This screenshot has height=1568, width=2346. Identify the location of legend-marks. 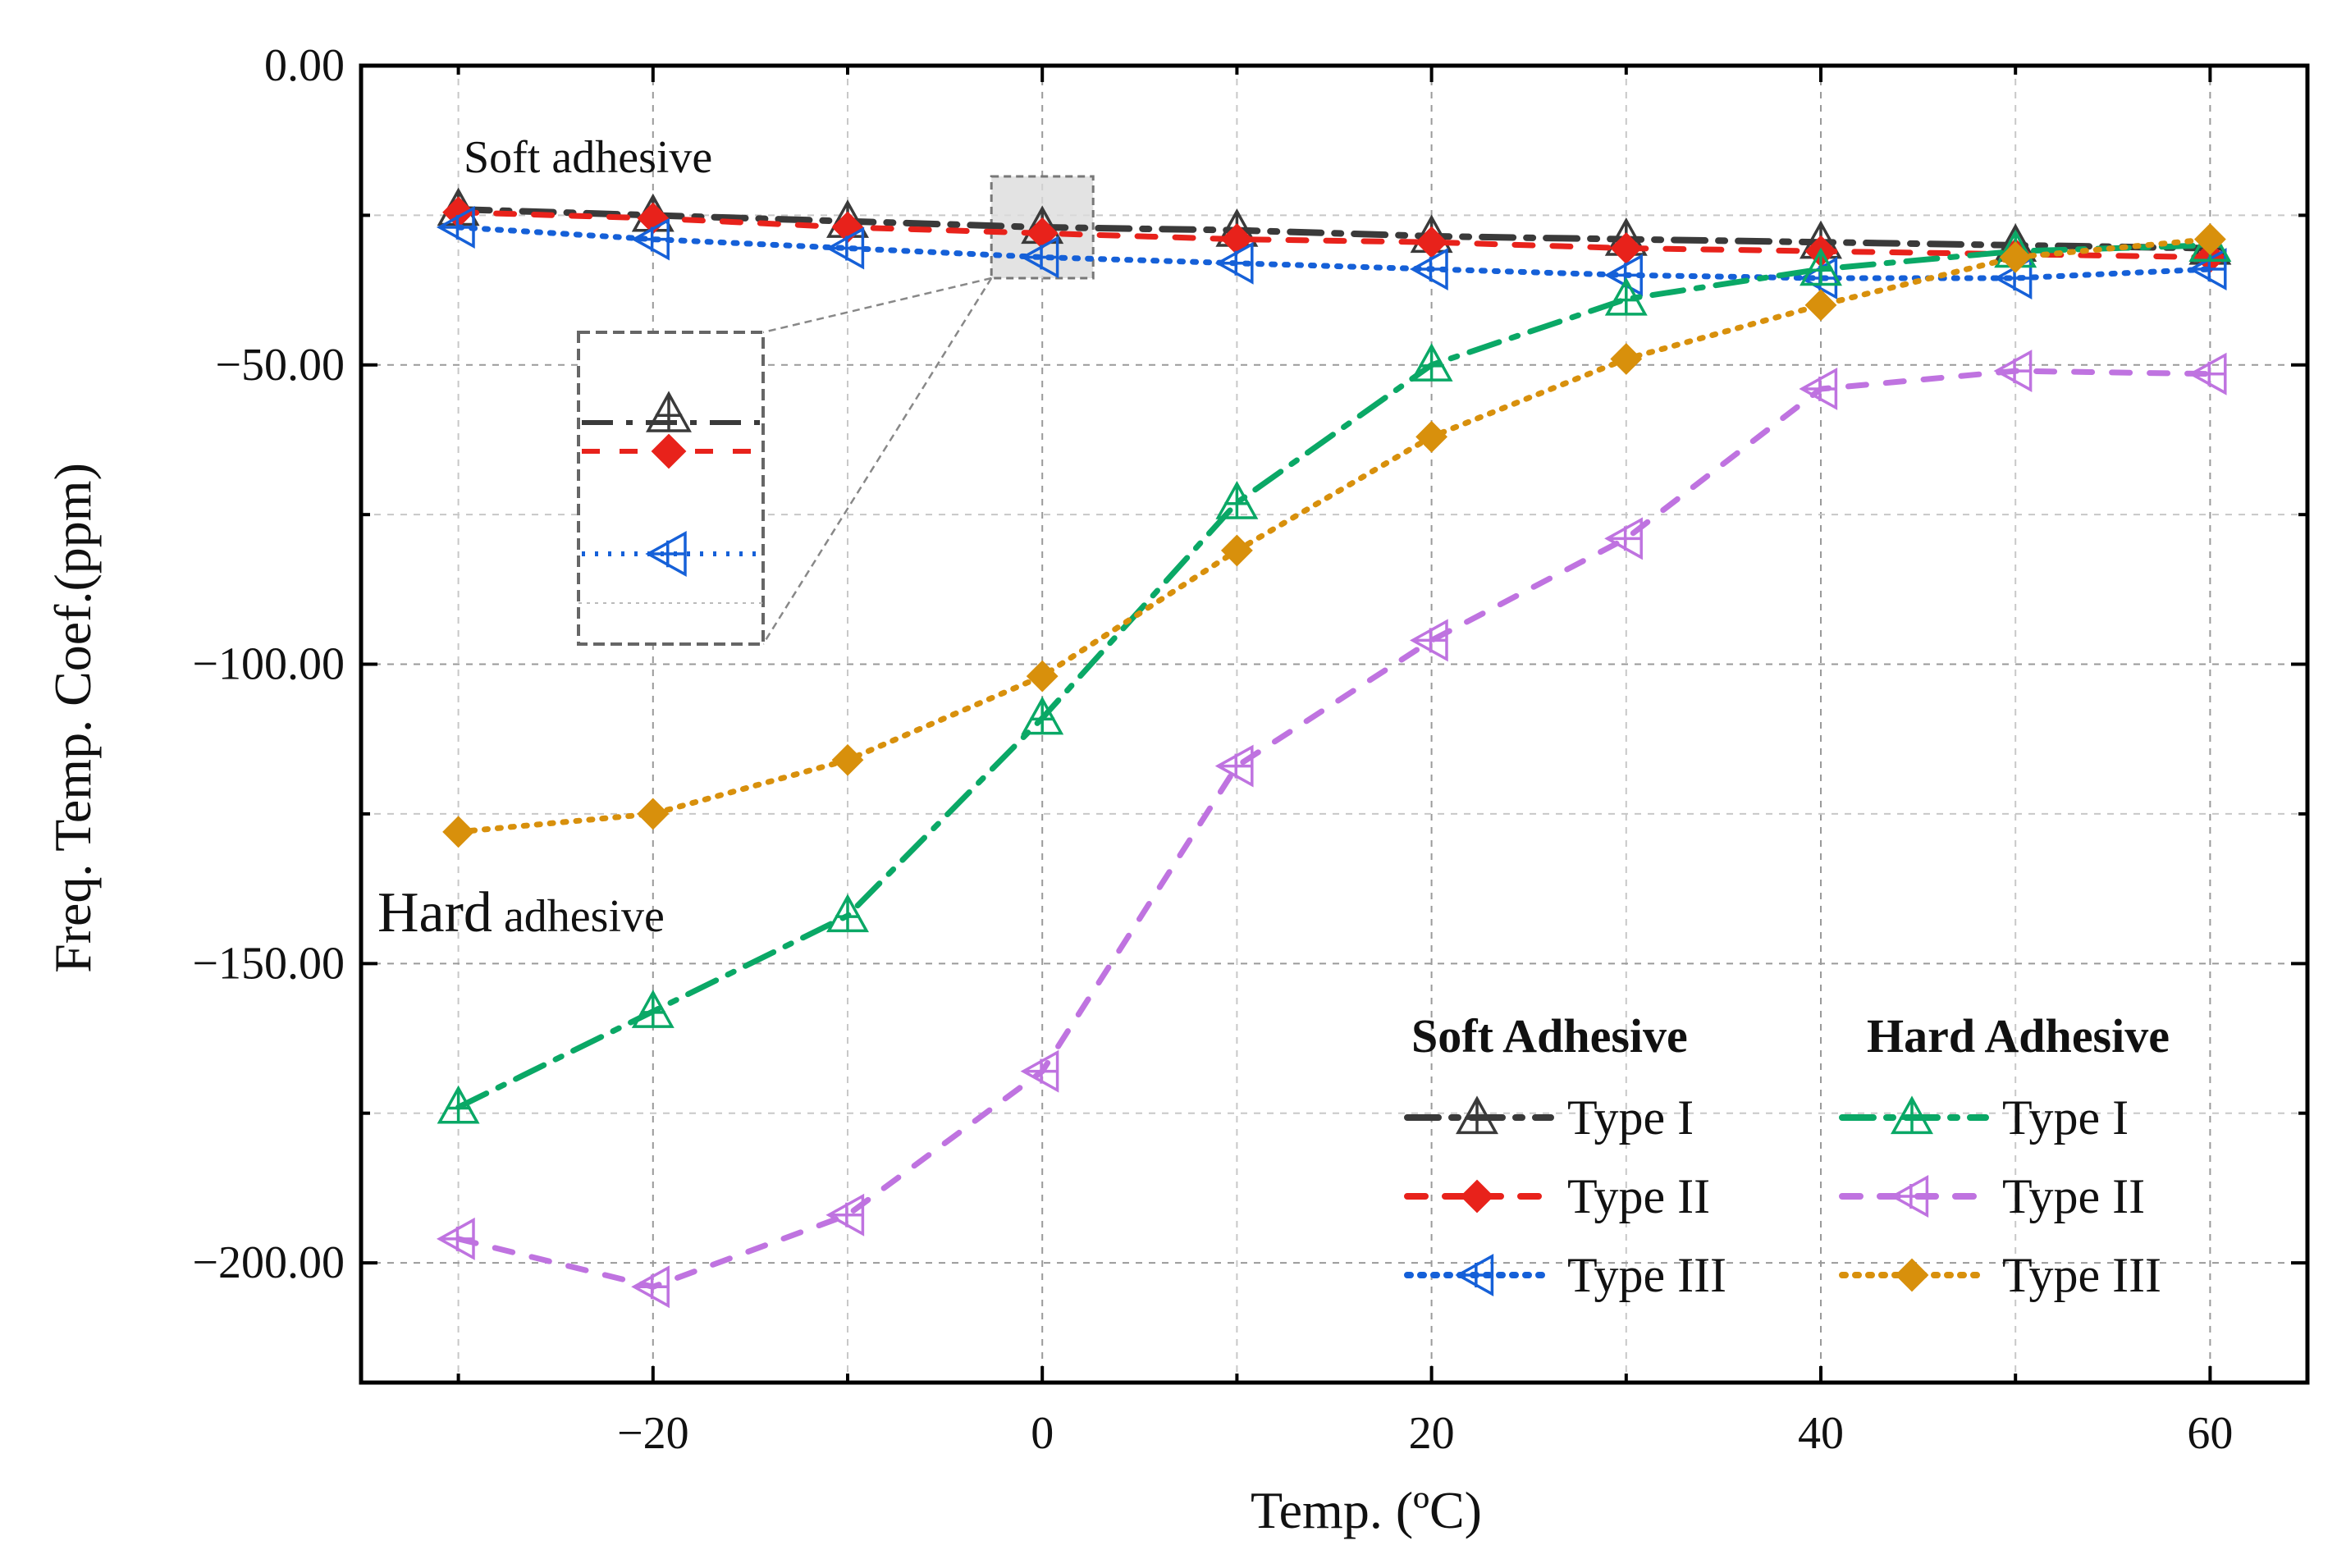
(1696, 1195).